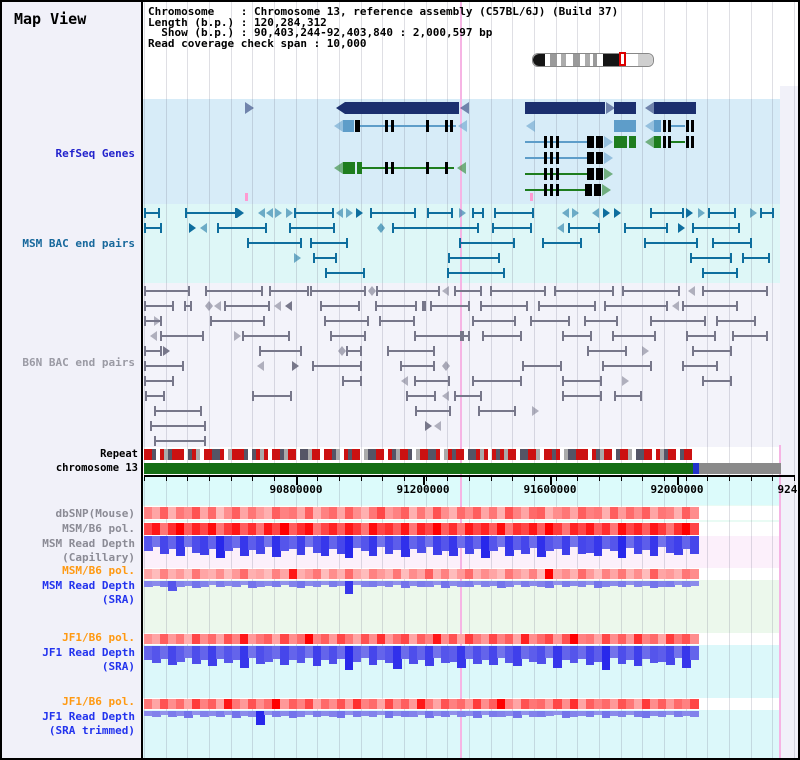 This screenshot has height=760, width=800. Describe the element at coordinates (253, 380) in the screenshot. I see `gridline` at that location.